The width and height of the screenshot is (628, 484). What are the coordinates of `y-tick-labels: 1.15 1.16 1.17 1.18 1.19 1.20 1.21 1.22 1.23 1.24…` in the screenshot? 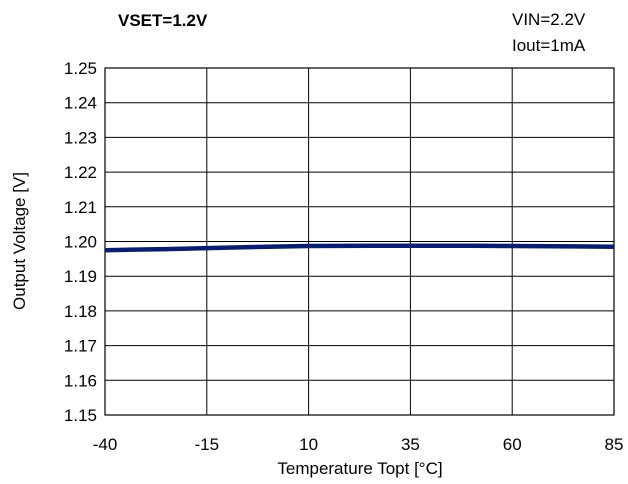 It's located at (80, 242).